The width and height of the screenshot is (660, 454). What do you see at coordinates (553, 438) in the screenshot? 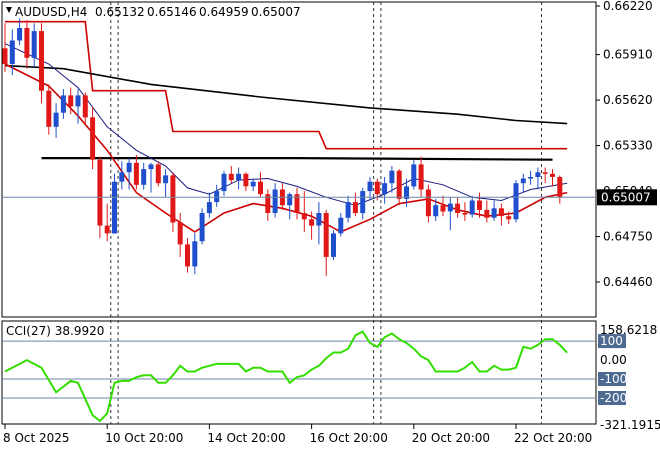
I see `x-tick-label-5: 22 Oct 20:00` at bounding box center [553, 438].